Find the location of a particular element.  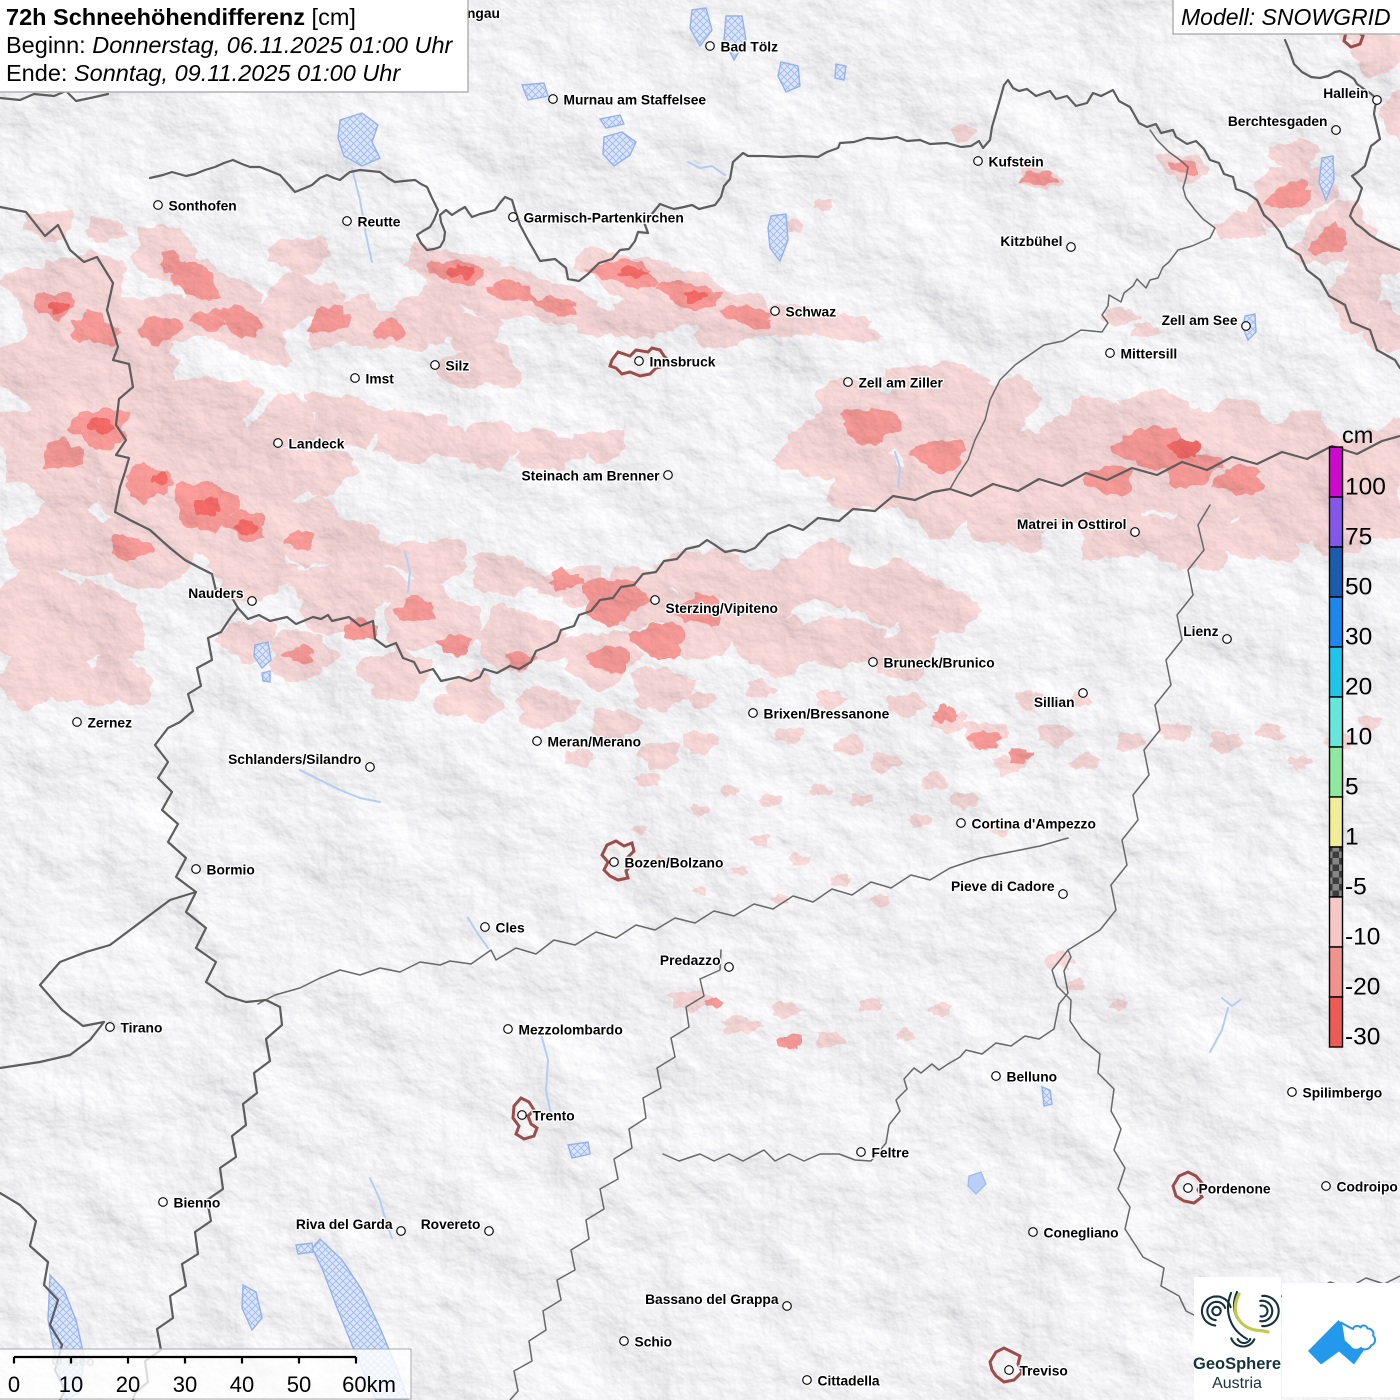

svg-text: 100 is located at coordinates (1365, 487).